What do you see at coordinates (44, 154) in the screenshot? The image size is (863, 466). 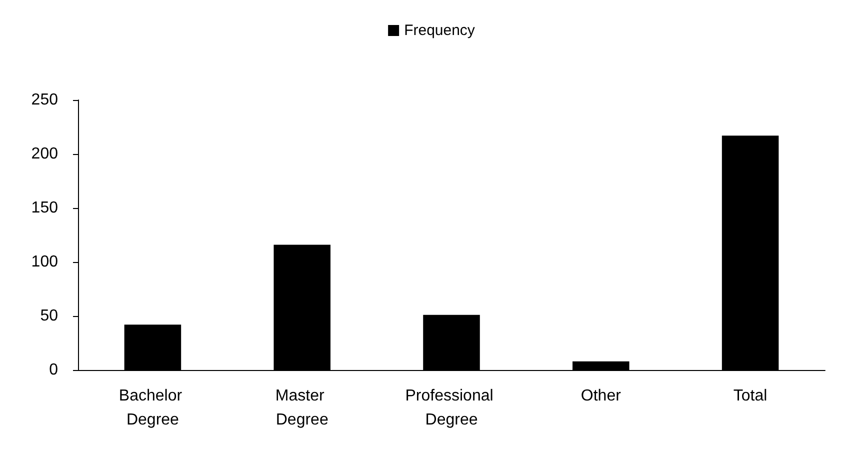 I see `y-tick-label: 200` at bounding box center [44, 154].